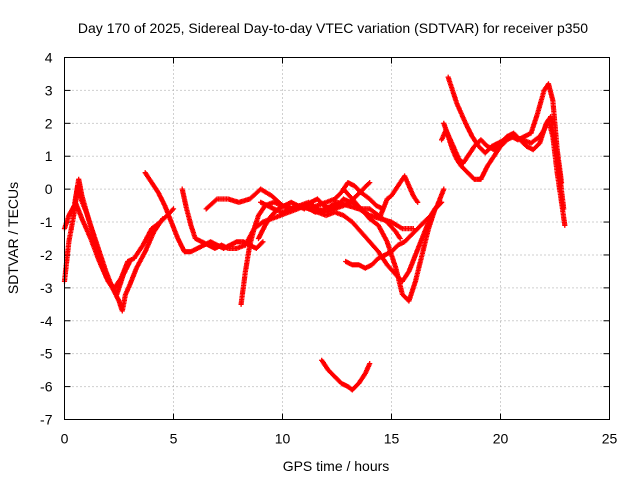 Image resolution: width=640 pixels, height=485 pixels. Describe the element at coordinates (46, 420) in the screenshot. I see `y-tick-label: -7` at that location.